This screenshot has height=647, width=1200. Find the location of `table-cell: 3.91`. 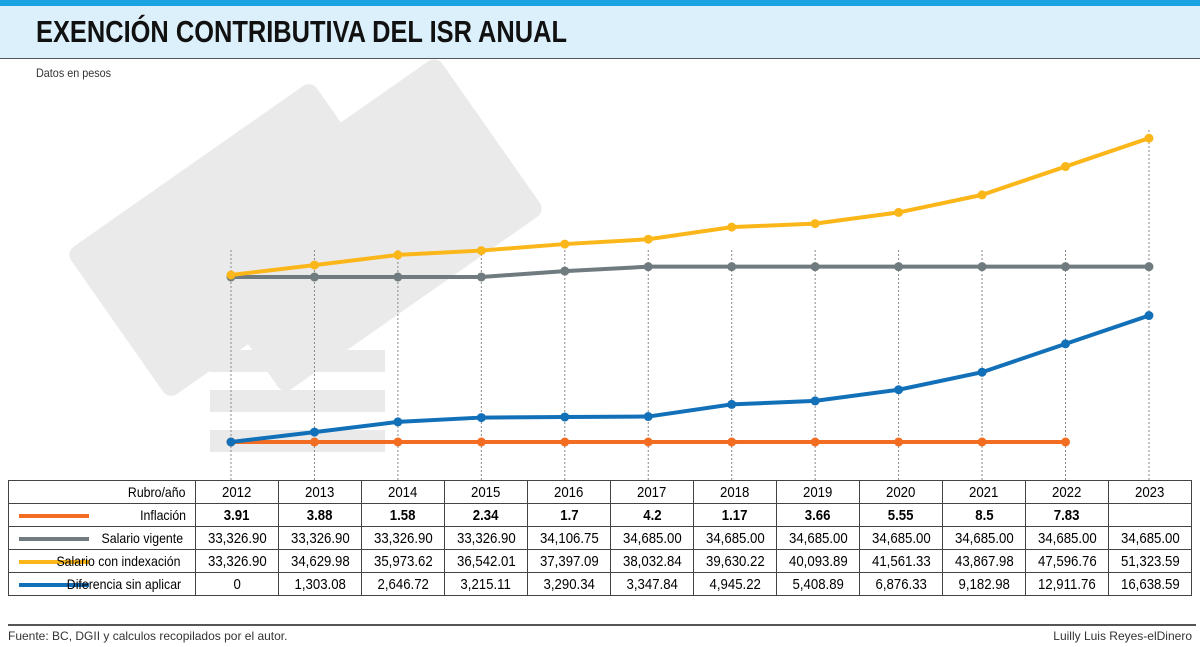

table-cell: 3.91 is located at coordinates (237, 515).